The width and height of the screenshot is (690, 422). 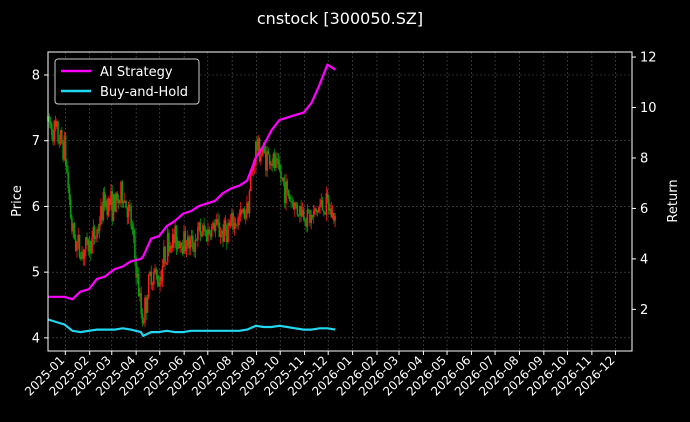 I want to click on y-tick-label-right: 4, so click(x=644, y=259).